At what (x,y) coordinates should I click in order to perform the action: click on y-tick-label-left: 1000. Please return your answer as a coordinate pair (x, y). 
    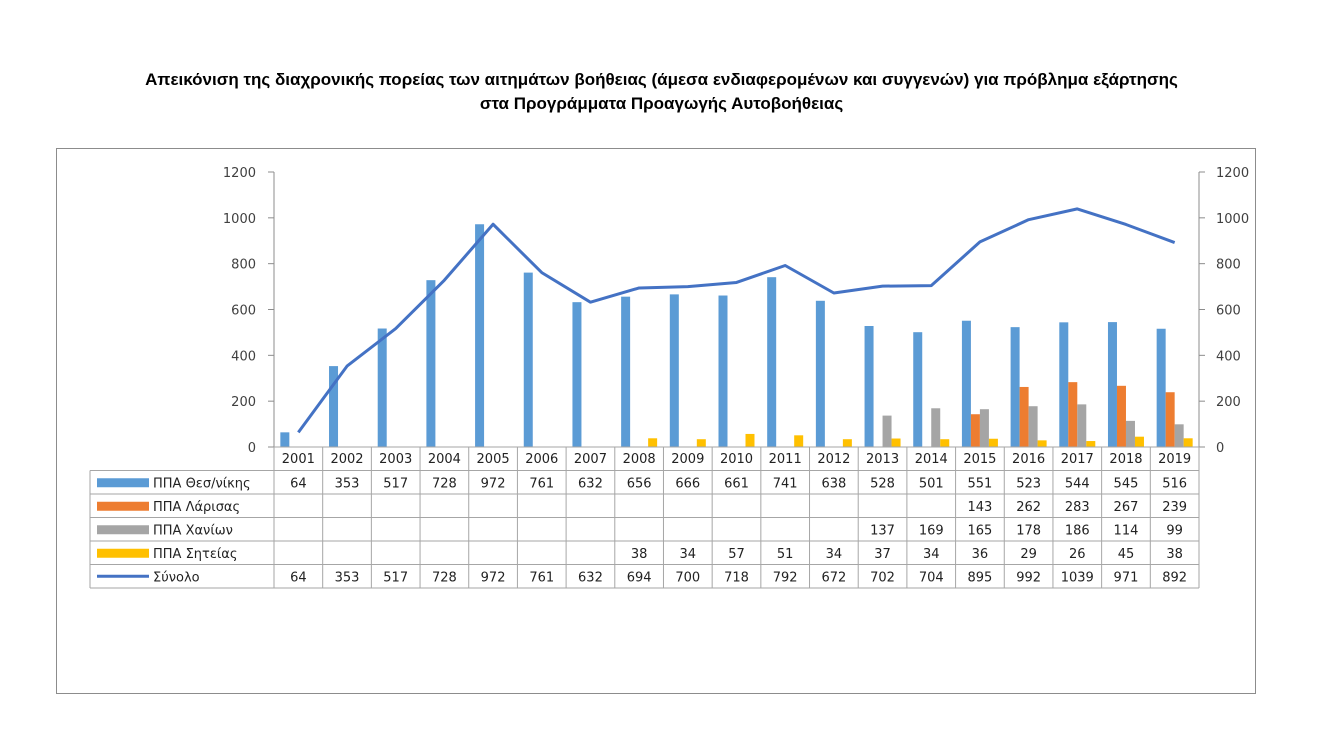
    Looking at the image, I should click on (239, 219).